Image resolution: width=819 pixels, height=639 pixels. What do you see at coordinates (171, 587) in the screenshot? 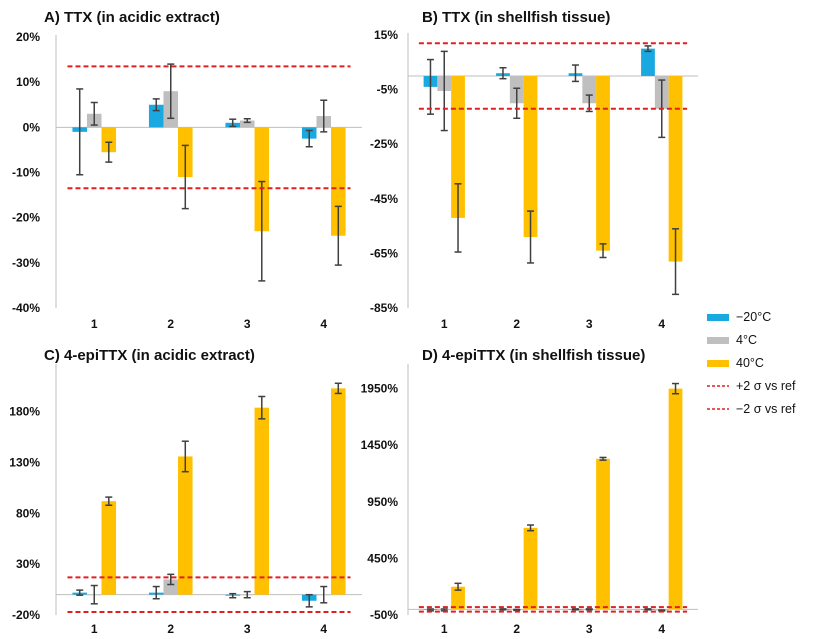
I see `panel-c-bar-four` at bounding box center [171, 587].